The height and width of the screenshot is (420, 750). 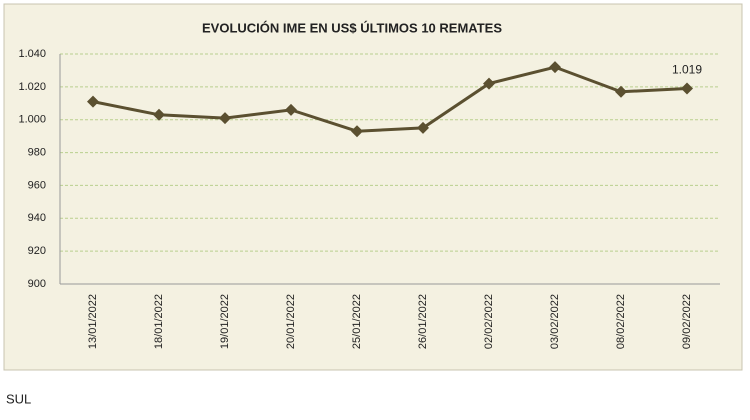 What do you see at coordinates (352, 27) in the screenshot?
I see `chart-title: EVOLUCIÓN IME EN US$ ÚLTIMOS 10 REMATES` at bounding box center [352, 27].